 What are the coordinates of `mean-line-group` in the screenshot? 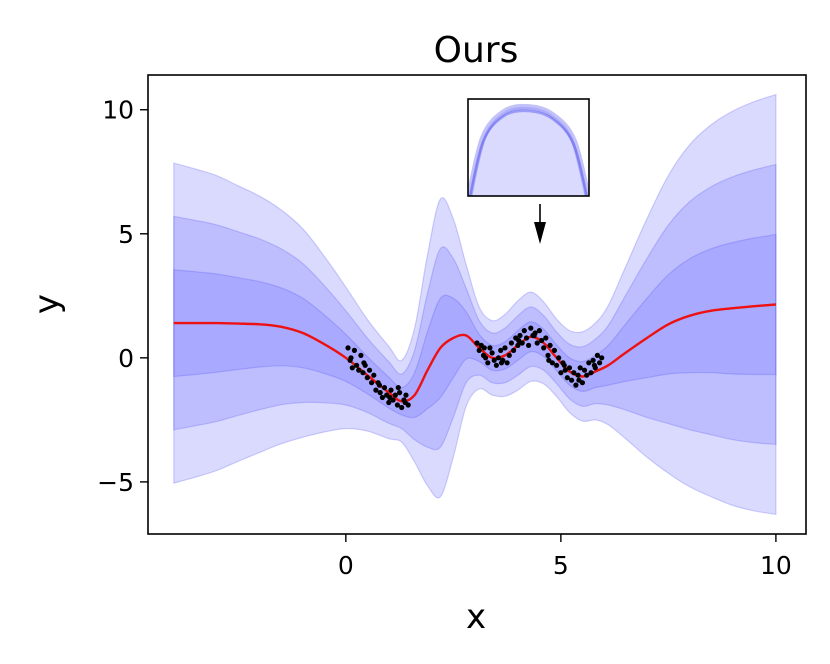 It's located at (474, 353).